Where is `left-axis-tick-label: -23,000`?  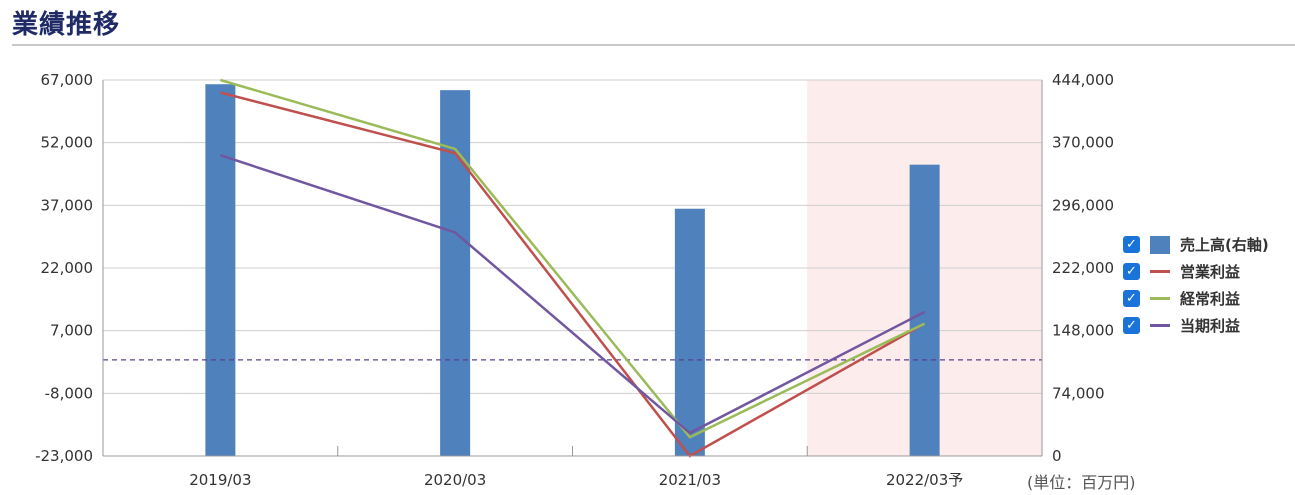
left-axis-tick-label: -23,000 is located at coordinates (64, 456).